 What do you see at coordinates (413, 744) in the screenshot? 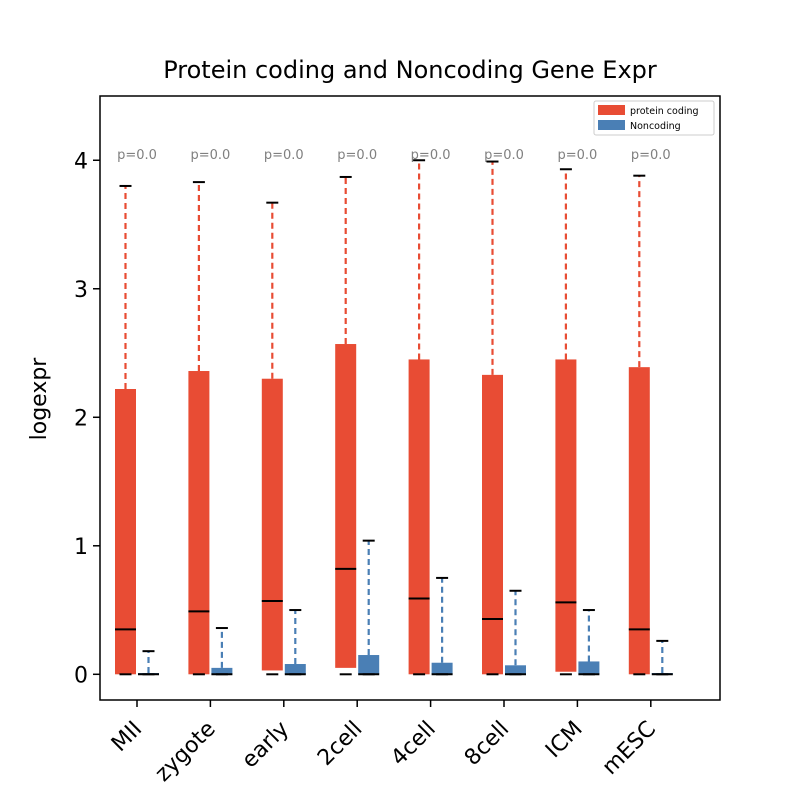
I see `x-tick-label: 4cell` at bounding box center [413, 744].